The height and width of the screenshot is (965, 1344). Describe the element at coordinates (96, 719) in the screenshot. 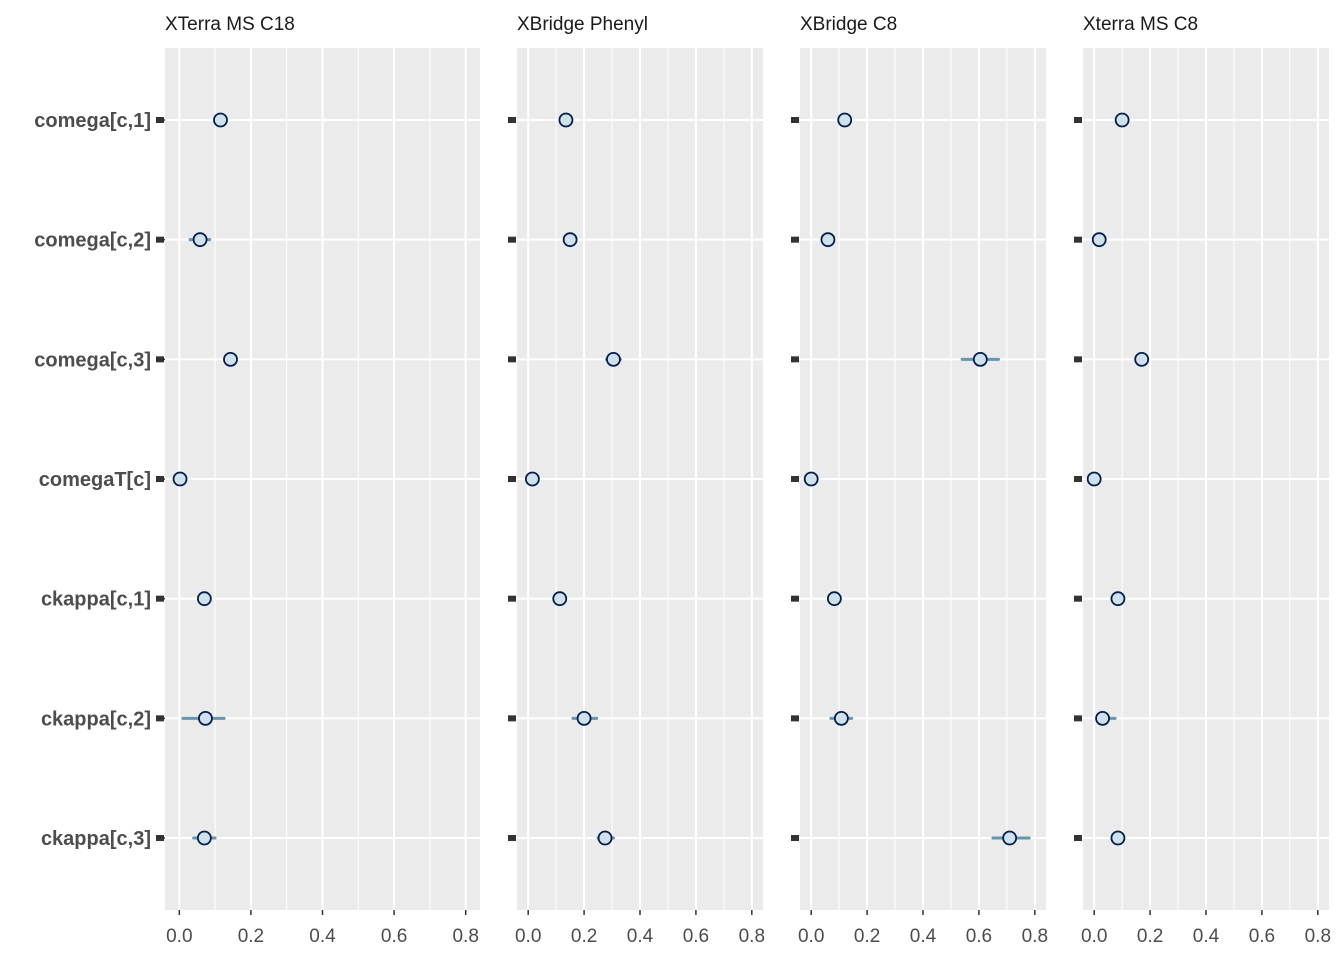

I see `y-tick-label: ckappa[c,2]` at that location.